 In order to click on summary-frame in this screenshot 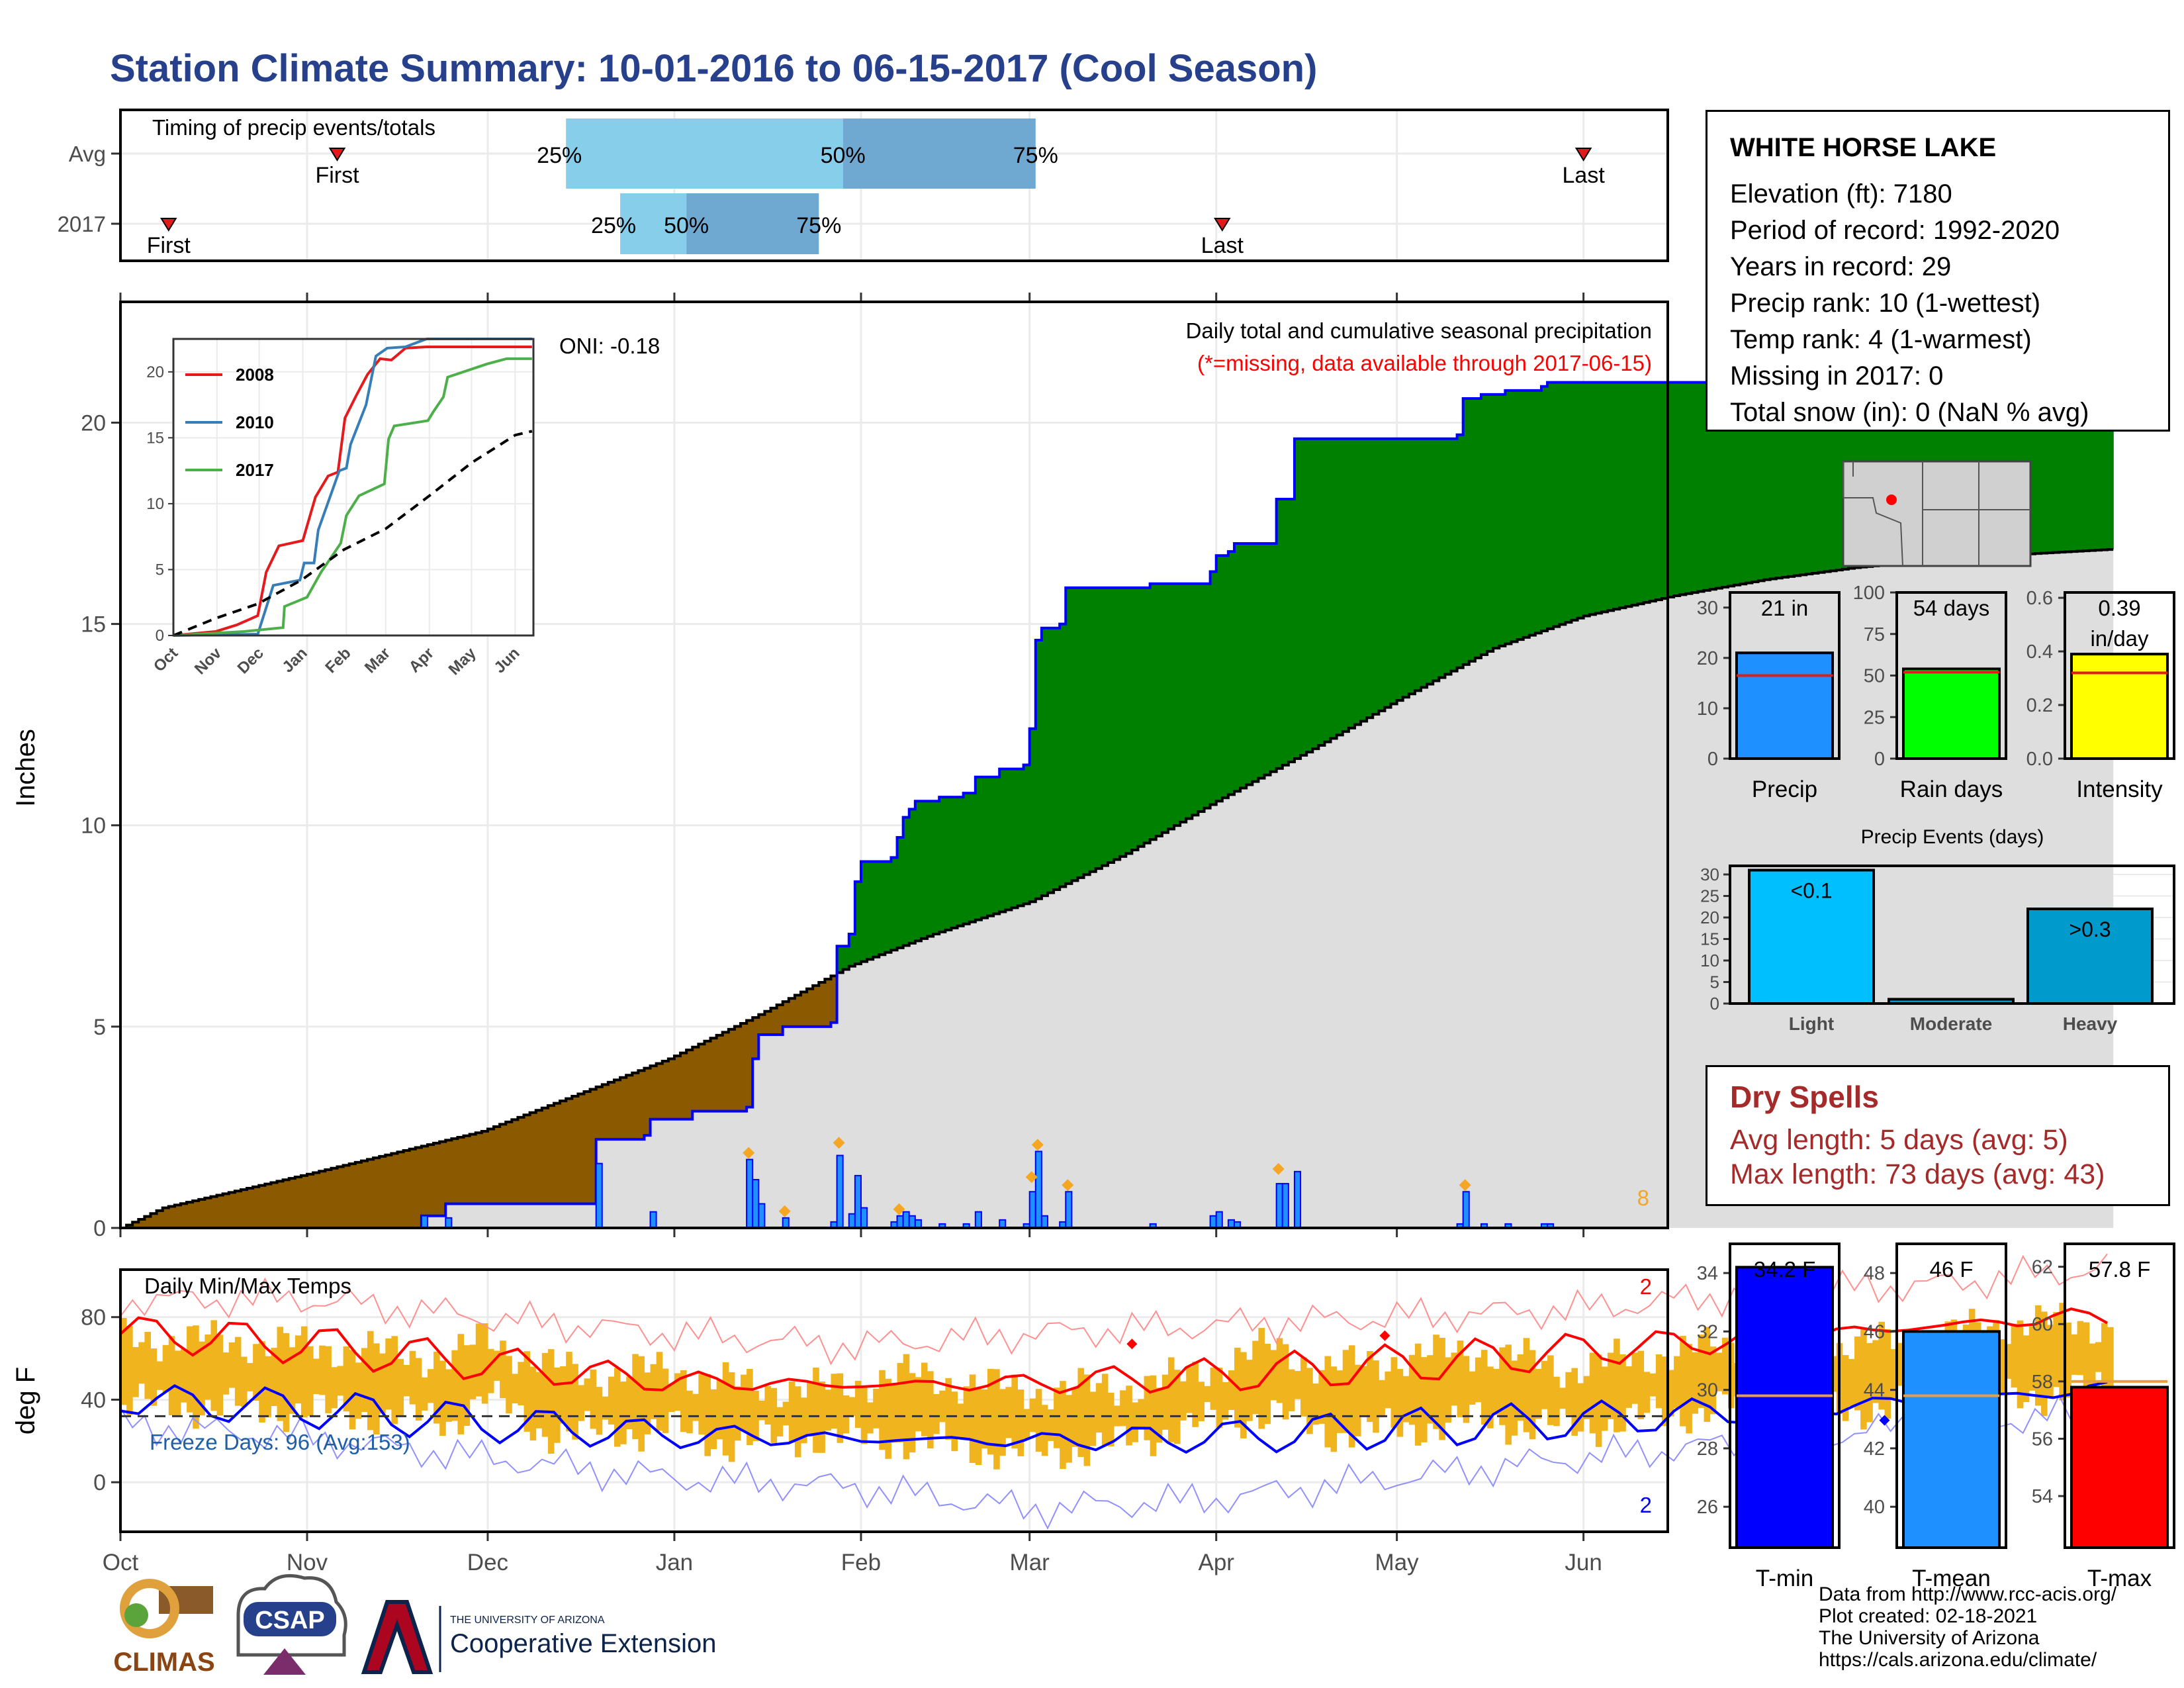, I will do `click(2119, 675)`.